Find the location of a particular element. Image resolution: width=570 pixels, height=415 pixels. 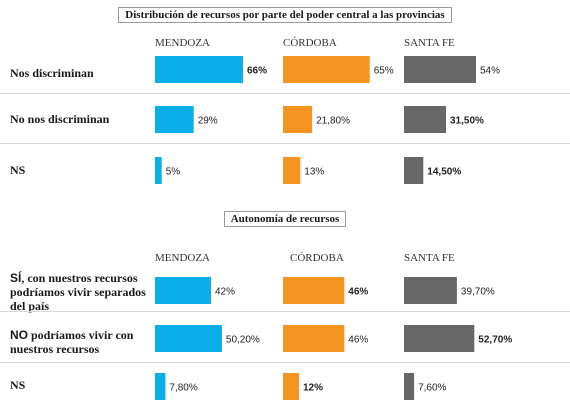

value-label-chart1-santa-fe-row1: 54% is located at coordinates (490, 71).